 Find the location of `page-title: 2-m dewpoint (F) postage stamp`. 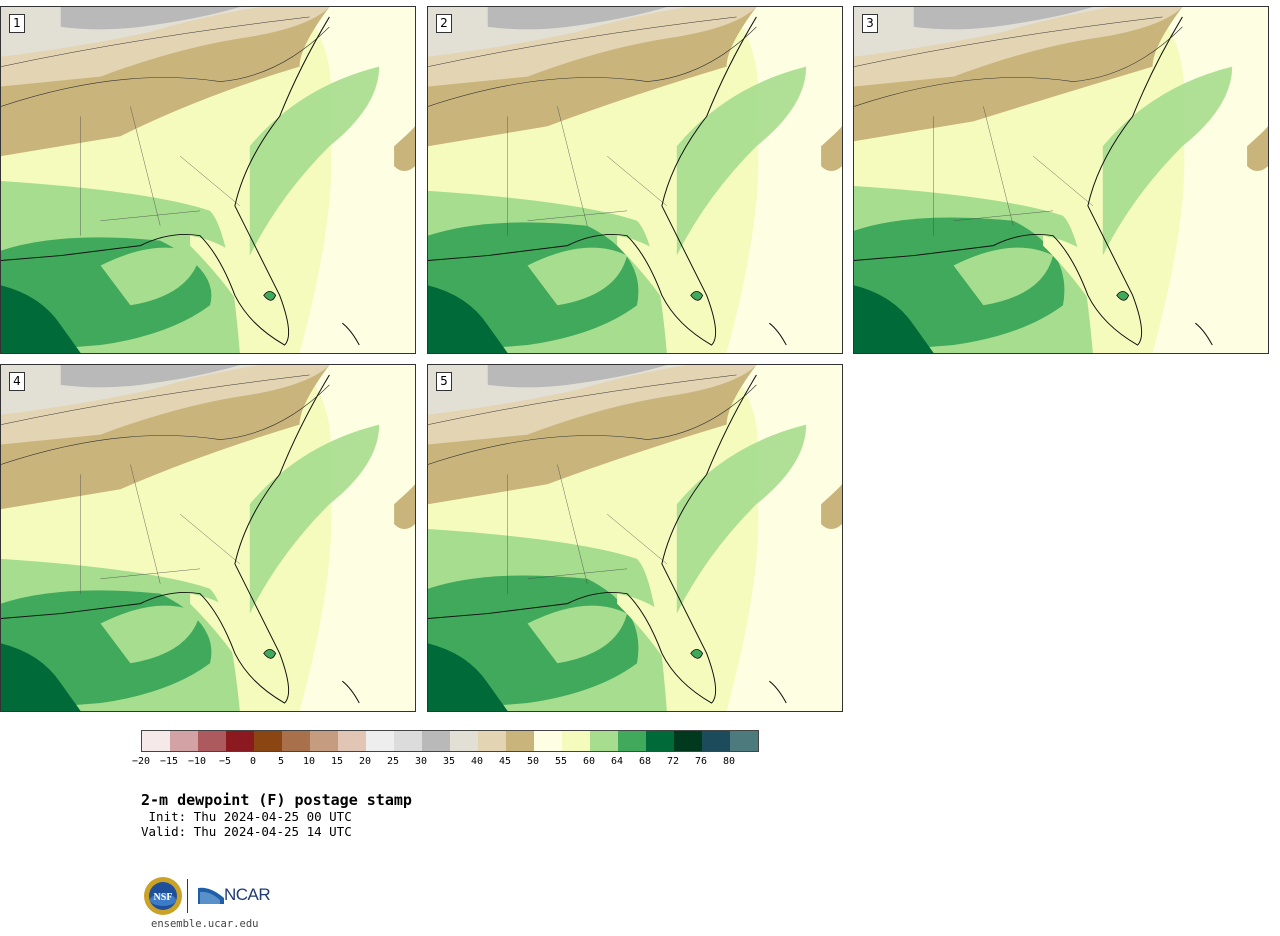

page-title: 2-m dewpoint (F) postage stamp is located at coordinates (276, 800).